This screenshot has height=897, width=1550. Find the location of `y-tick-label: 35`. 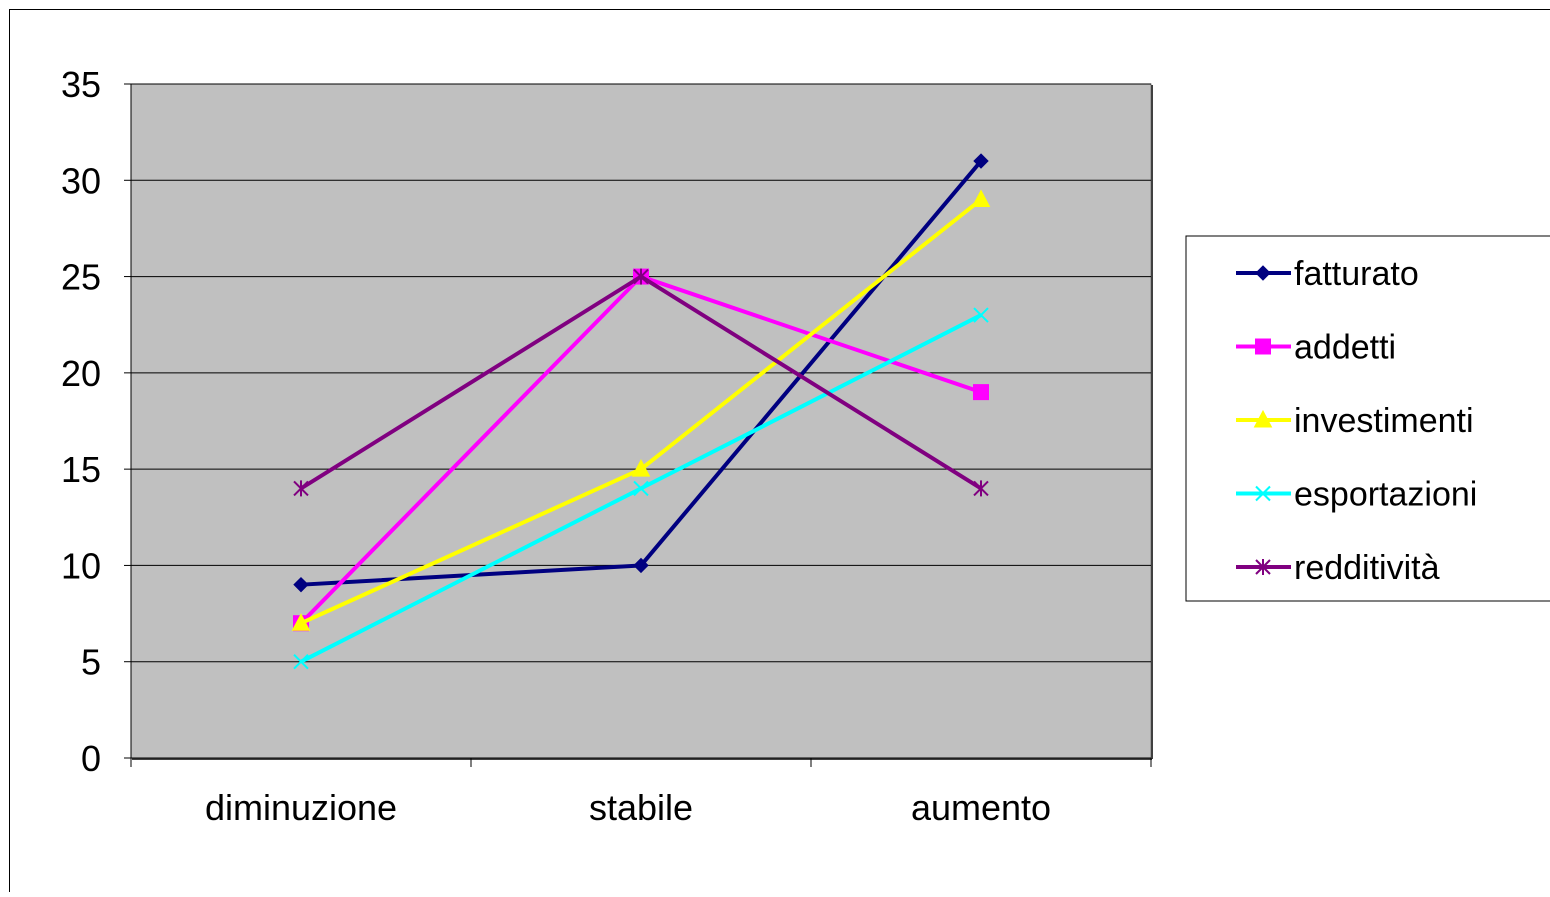

y-tick-label: 35 is located at coordinates (81, 84).